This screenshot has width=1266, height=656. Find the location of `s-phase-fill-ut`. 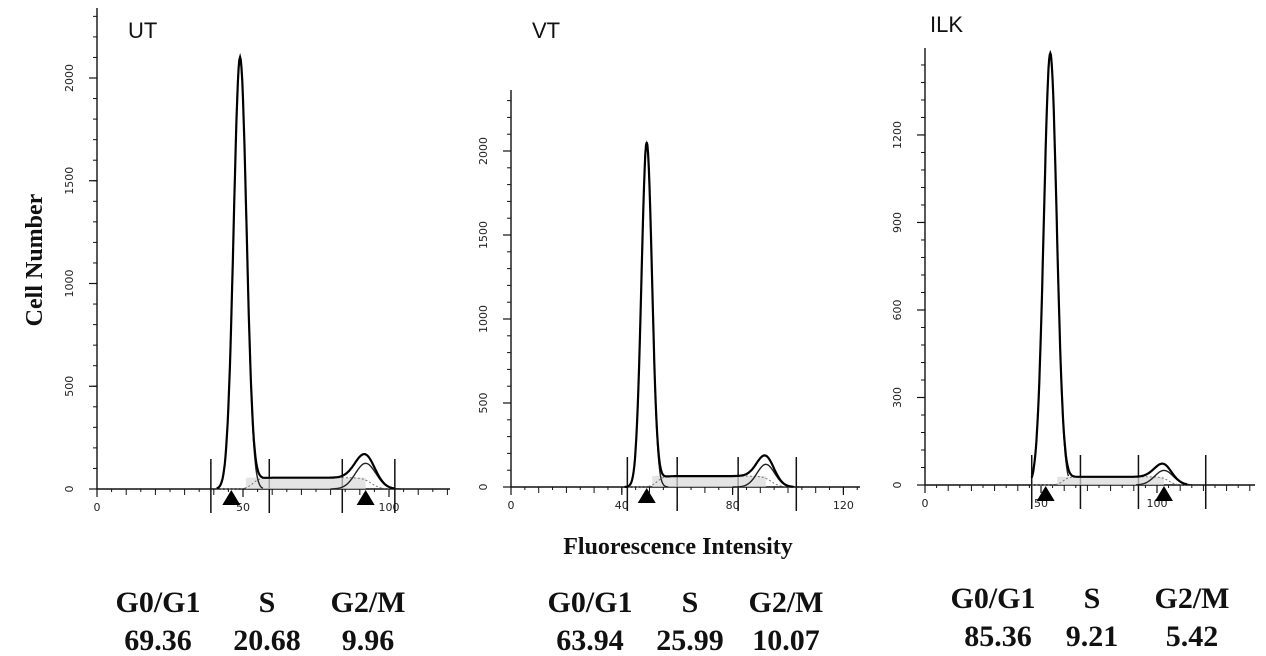

s-phase-fill-ut is located at coordinates (305, 483).